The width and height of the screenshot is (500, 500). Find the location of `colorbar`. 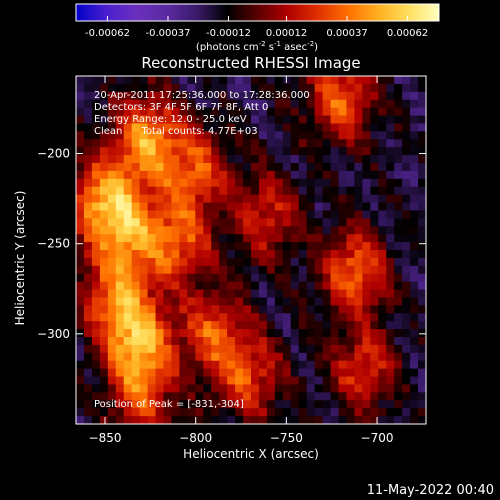

colorbar is located at coordinates (257, 12).